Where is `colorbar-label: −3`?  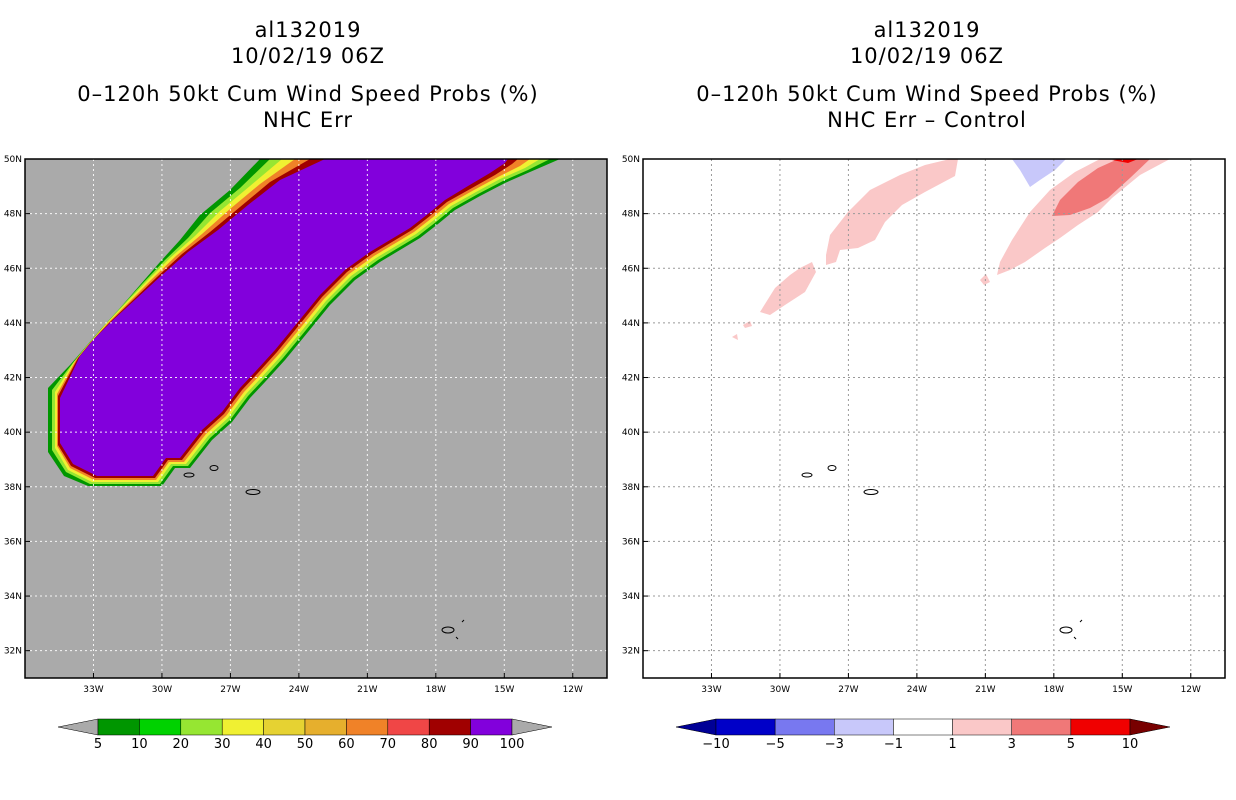
colorbar-label: −3 is located at coordinates (834, 744).